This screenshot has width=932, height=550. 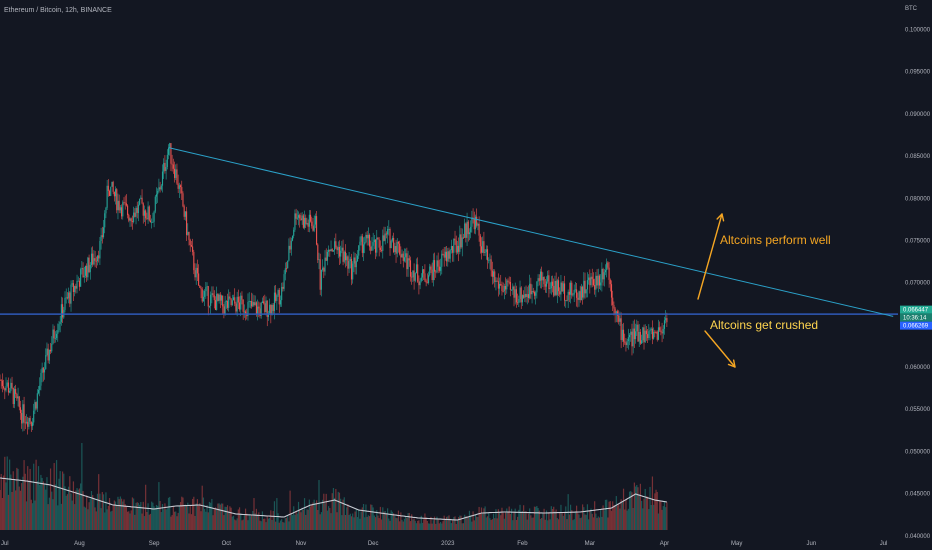 What do you see at coordinates (736, 544) in the screenshot?
I see `time-tick-label: May` at bounding box center [736, 544].